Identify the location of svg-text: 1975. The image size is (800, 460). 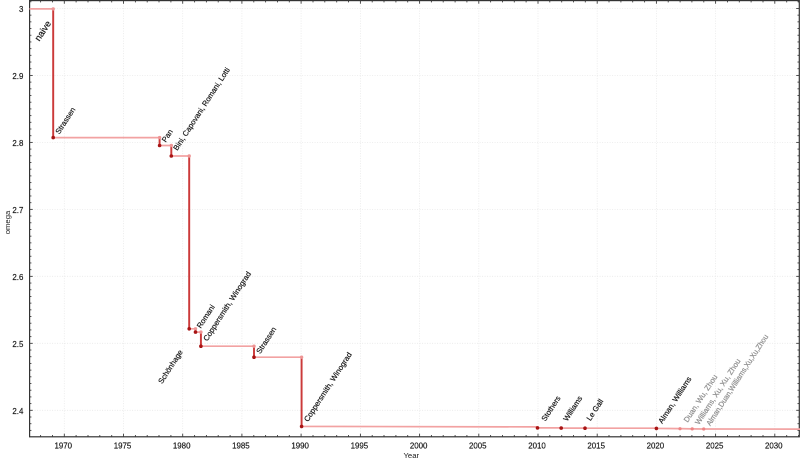
(123, 445).